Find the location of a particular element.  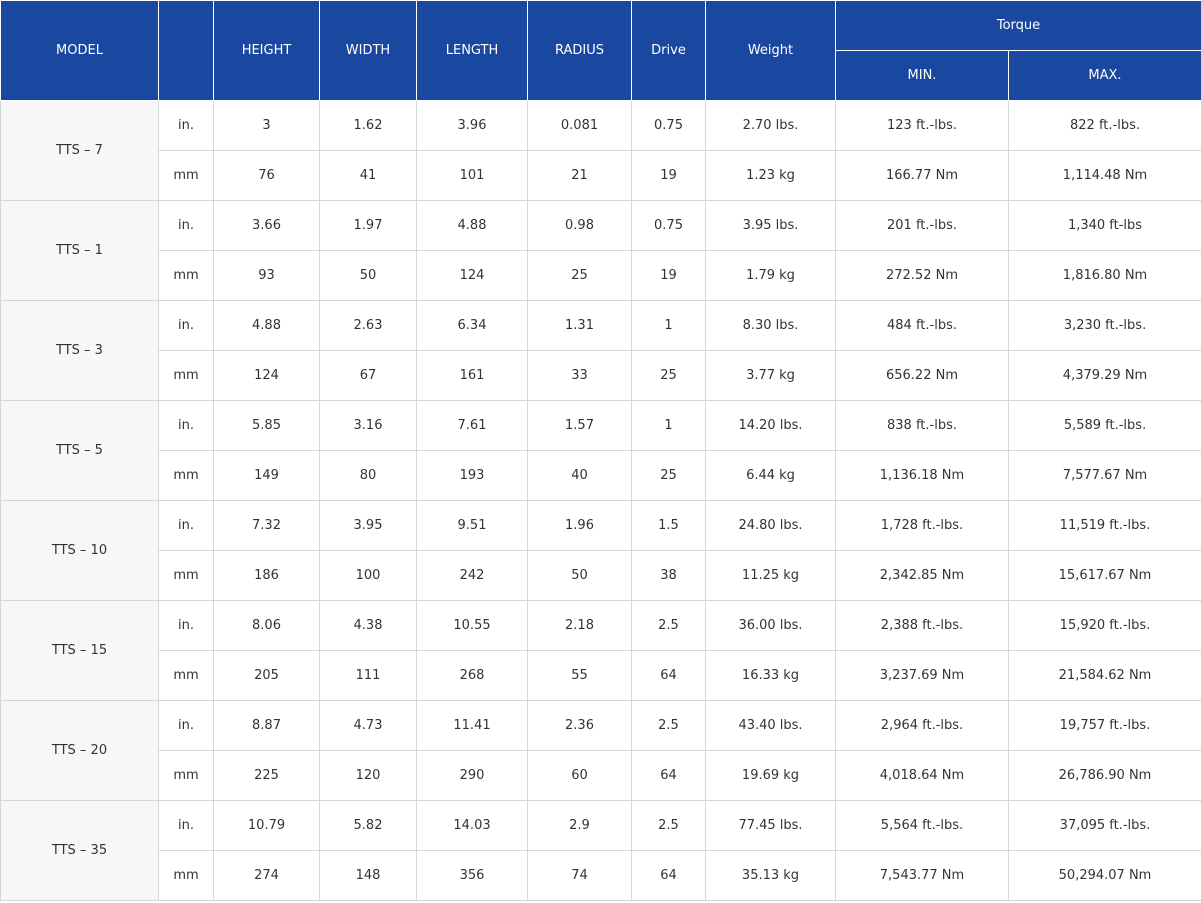

length-cell: 3.96 is located at coordinates (472, 125).